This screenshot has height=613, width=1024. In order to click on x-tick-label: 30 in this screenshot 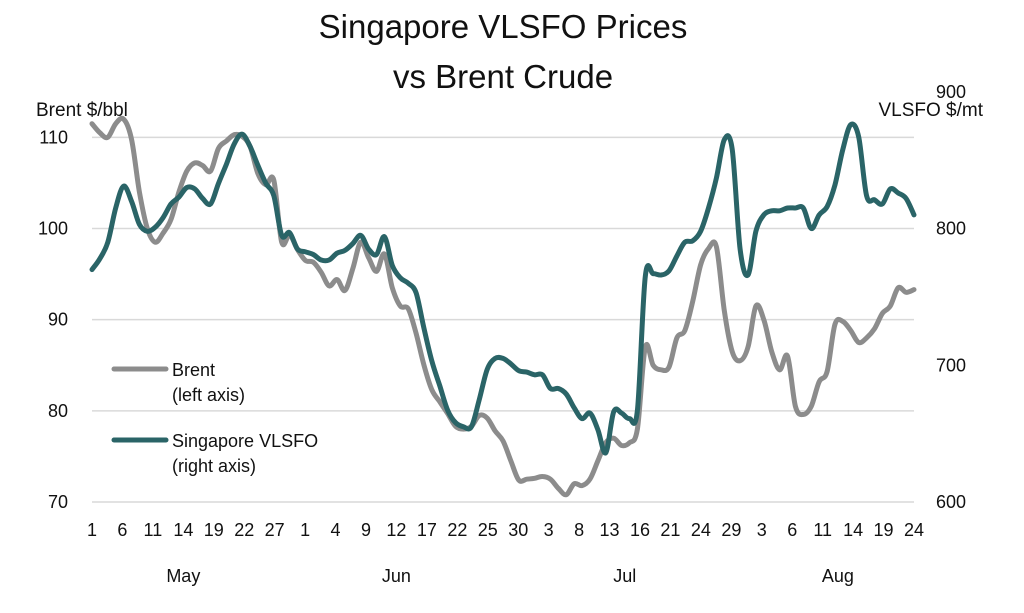, I will do `click(518, 530)`.